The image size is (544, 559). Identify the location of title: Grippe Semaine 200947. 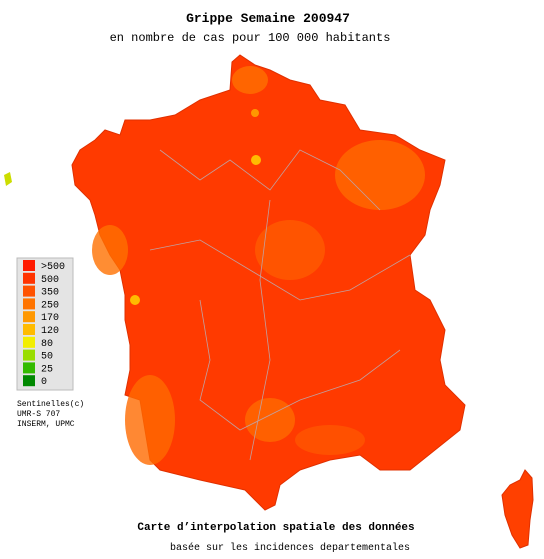
(268, 18).